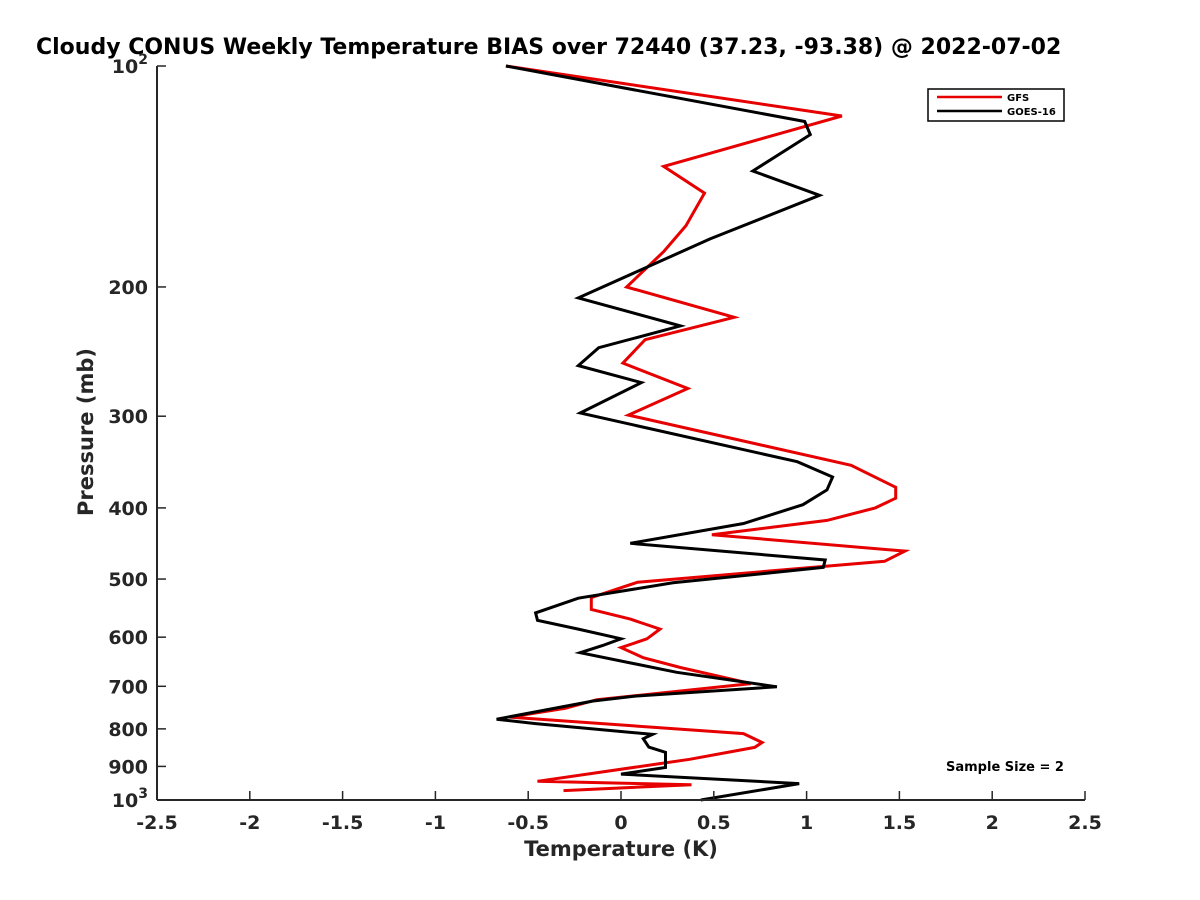  Describe the element at coordinates (620, 823) in the screenshot. I see `x-tick-label: 0` at that location.